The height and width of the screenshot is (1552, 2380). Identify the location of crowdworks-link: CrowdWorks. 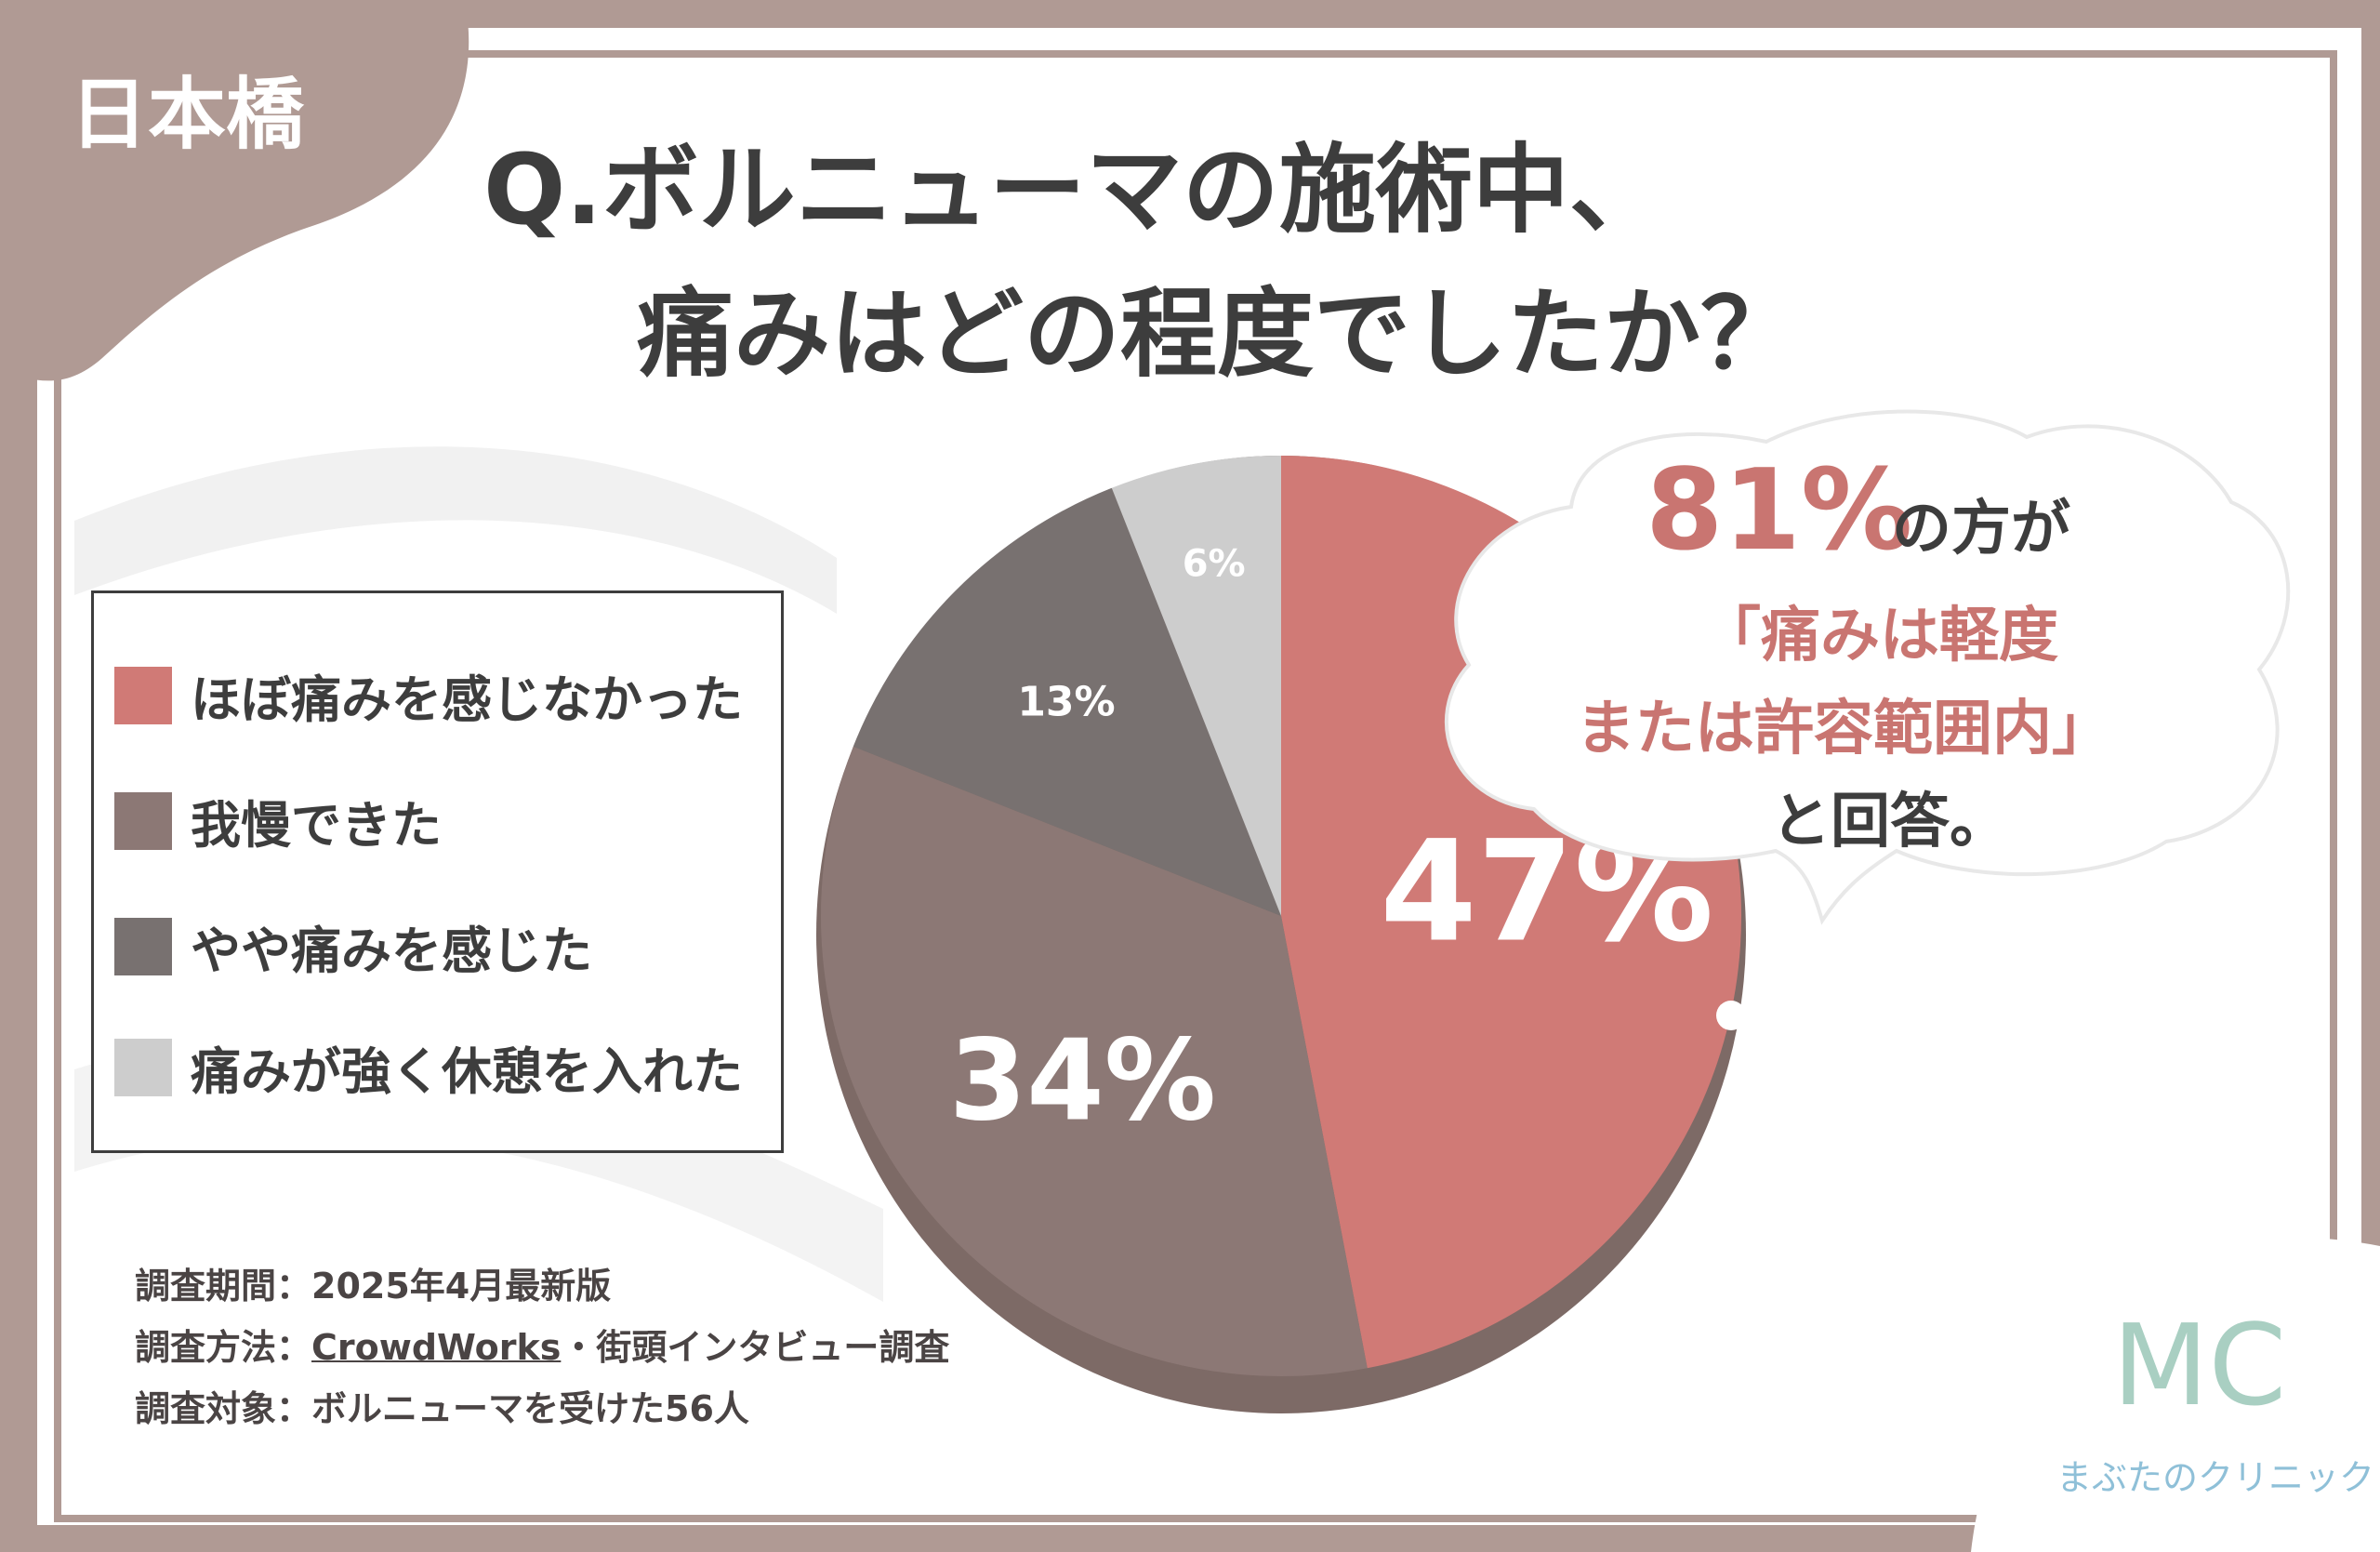
(436, 1347).